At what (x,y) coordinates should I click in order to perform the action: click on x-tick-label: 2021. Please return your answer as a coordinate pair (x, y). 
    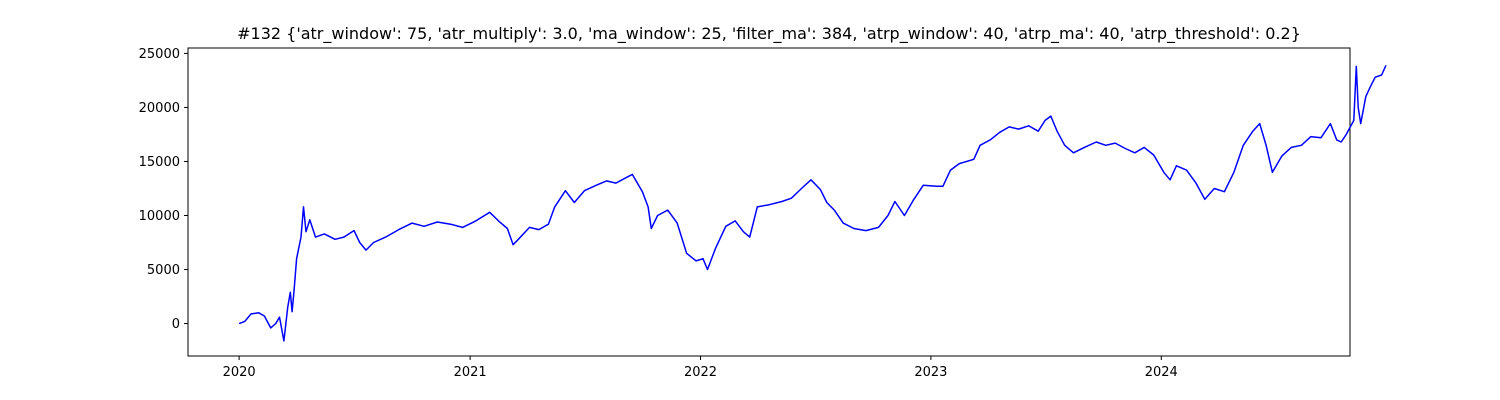
    Looking at the image, I should click on (470, 372).